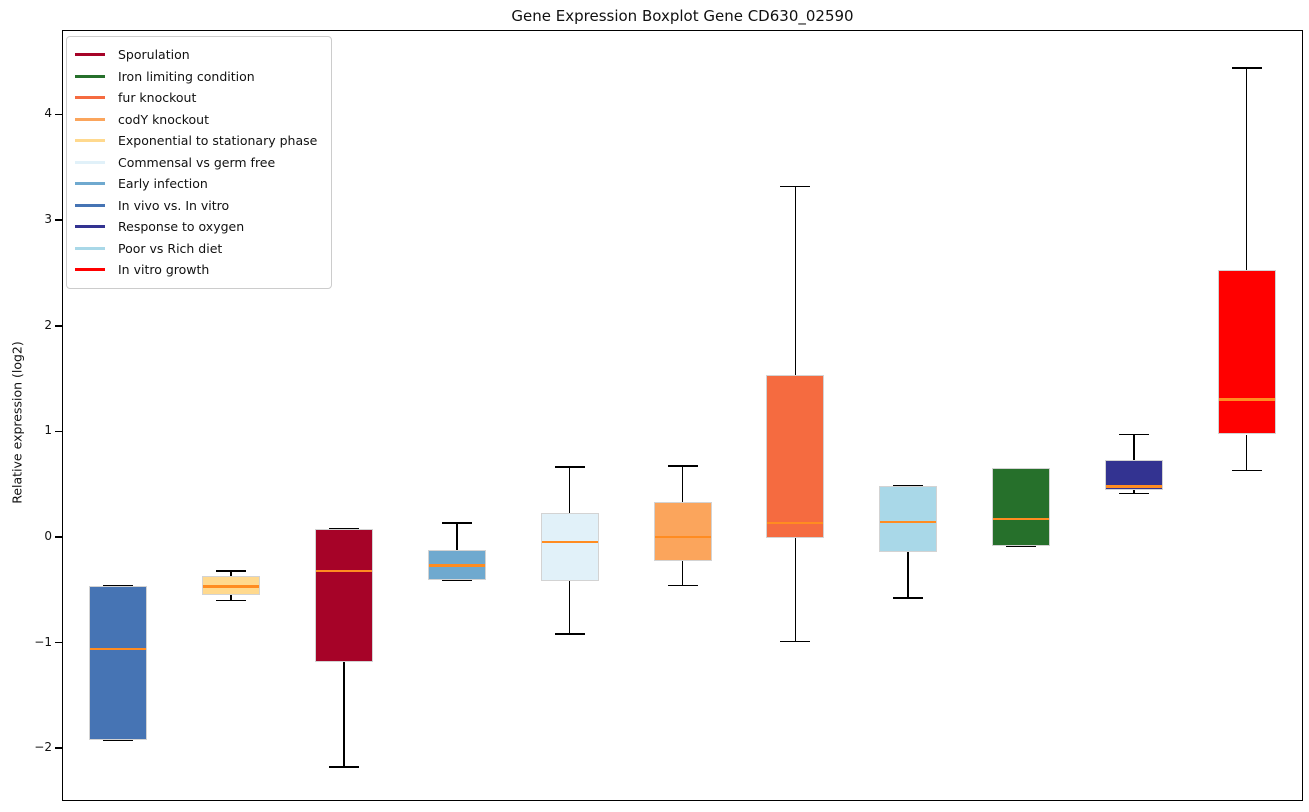 This screenshot has width=1309, height=812. Describe the element at coordinates (1246, 399) in the screenshot. I see `median-in-vitro-growth` at that location.